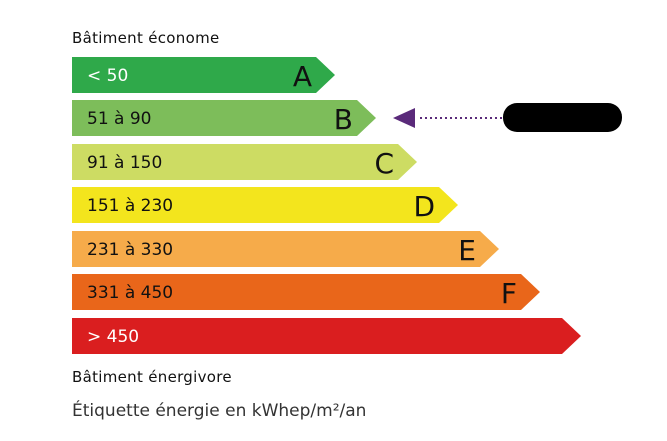 The width and height of the screenshot is (667, 441). I want to click on class-letter: E, so click(467, 250).